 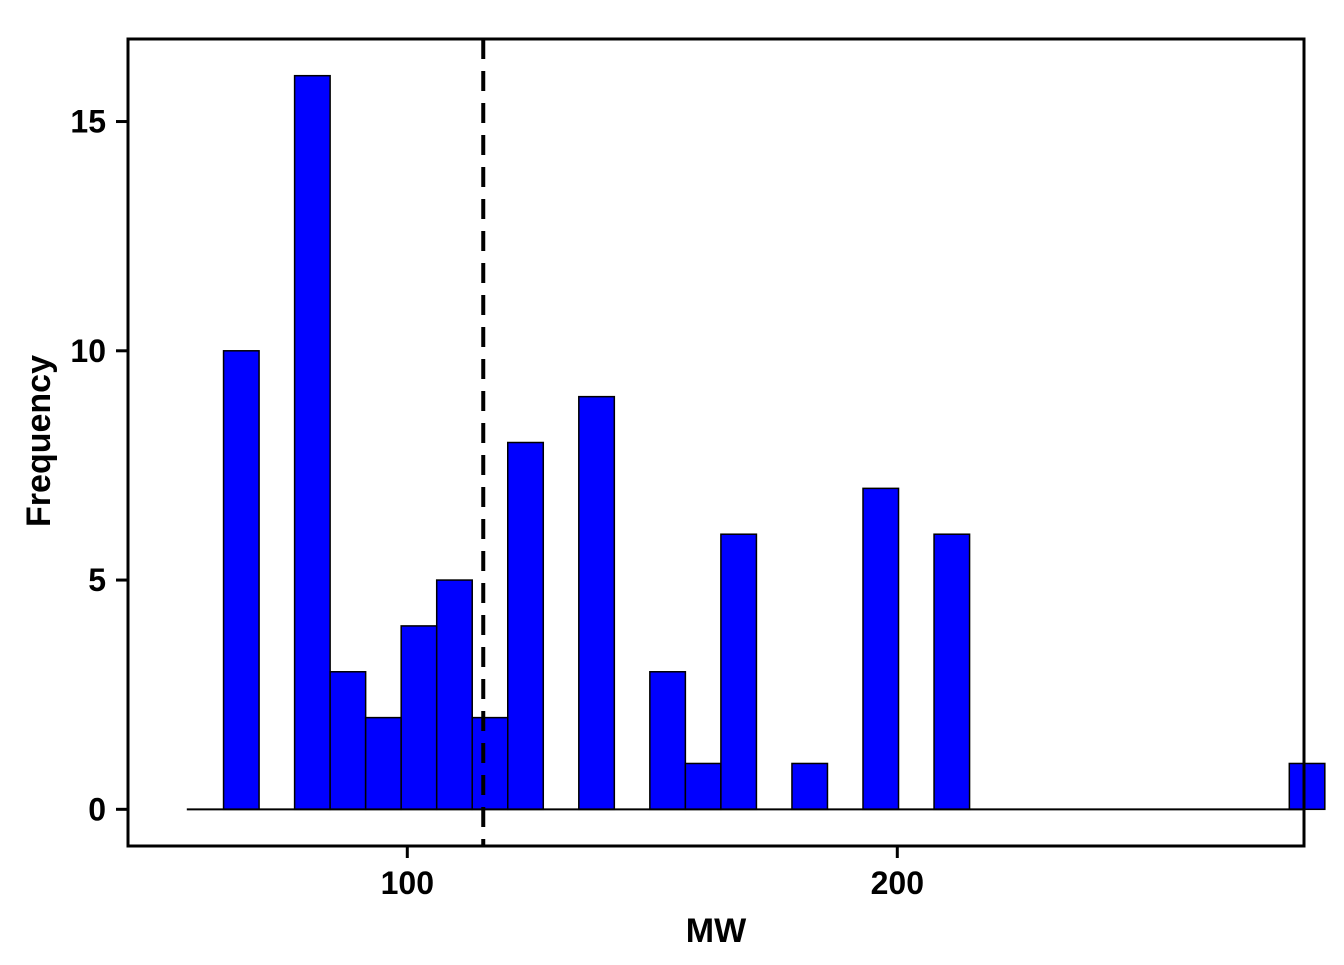 What do you see at coordinates (39, 441) in the screenshot?
I see `y-axis-label: Frequency` at bounding box center [39, 441].